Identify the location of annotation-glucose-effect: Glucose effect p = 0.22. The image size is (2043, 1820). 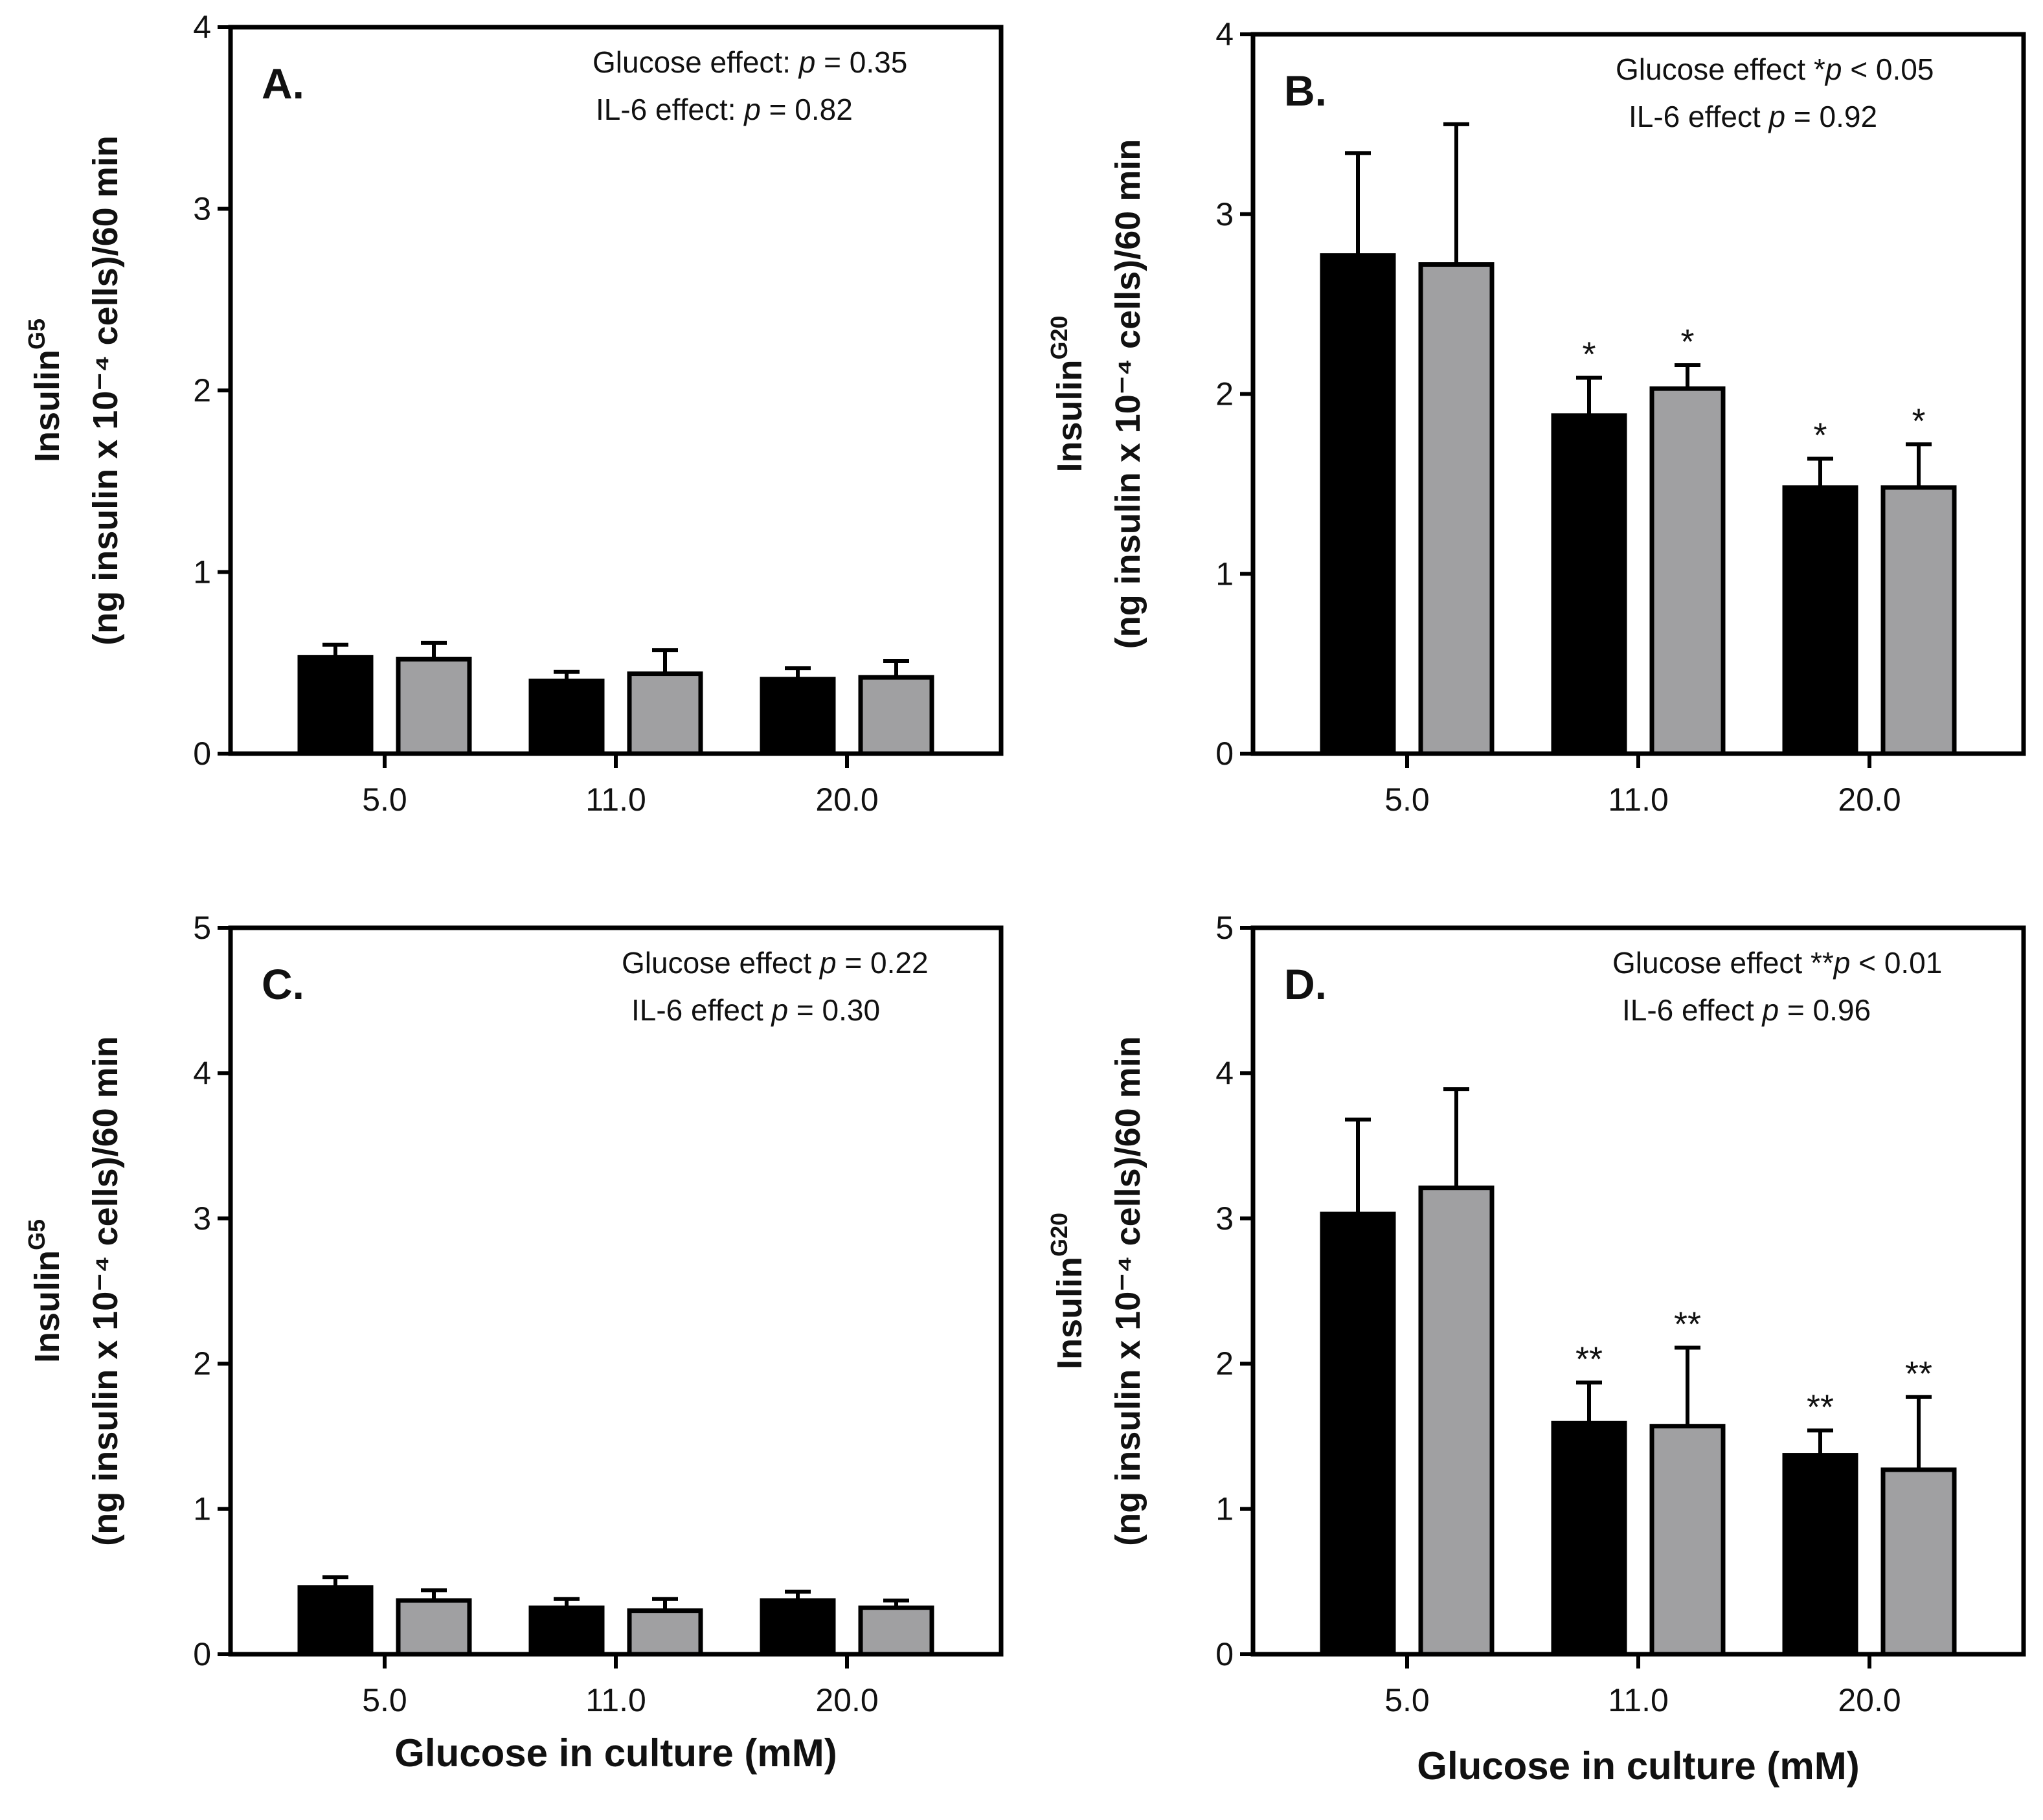
(775, 963).